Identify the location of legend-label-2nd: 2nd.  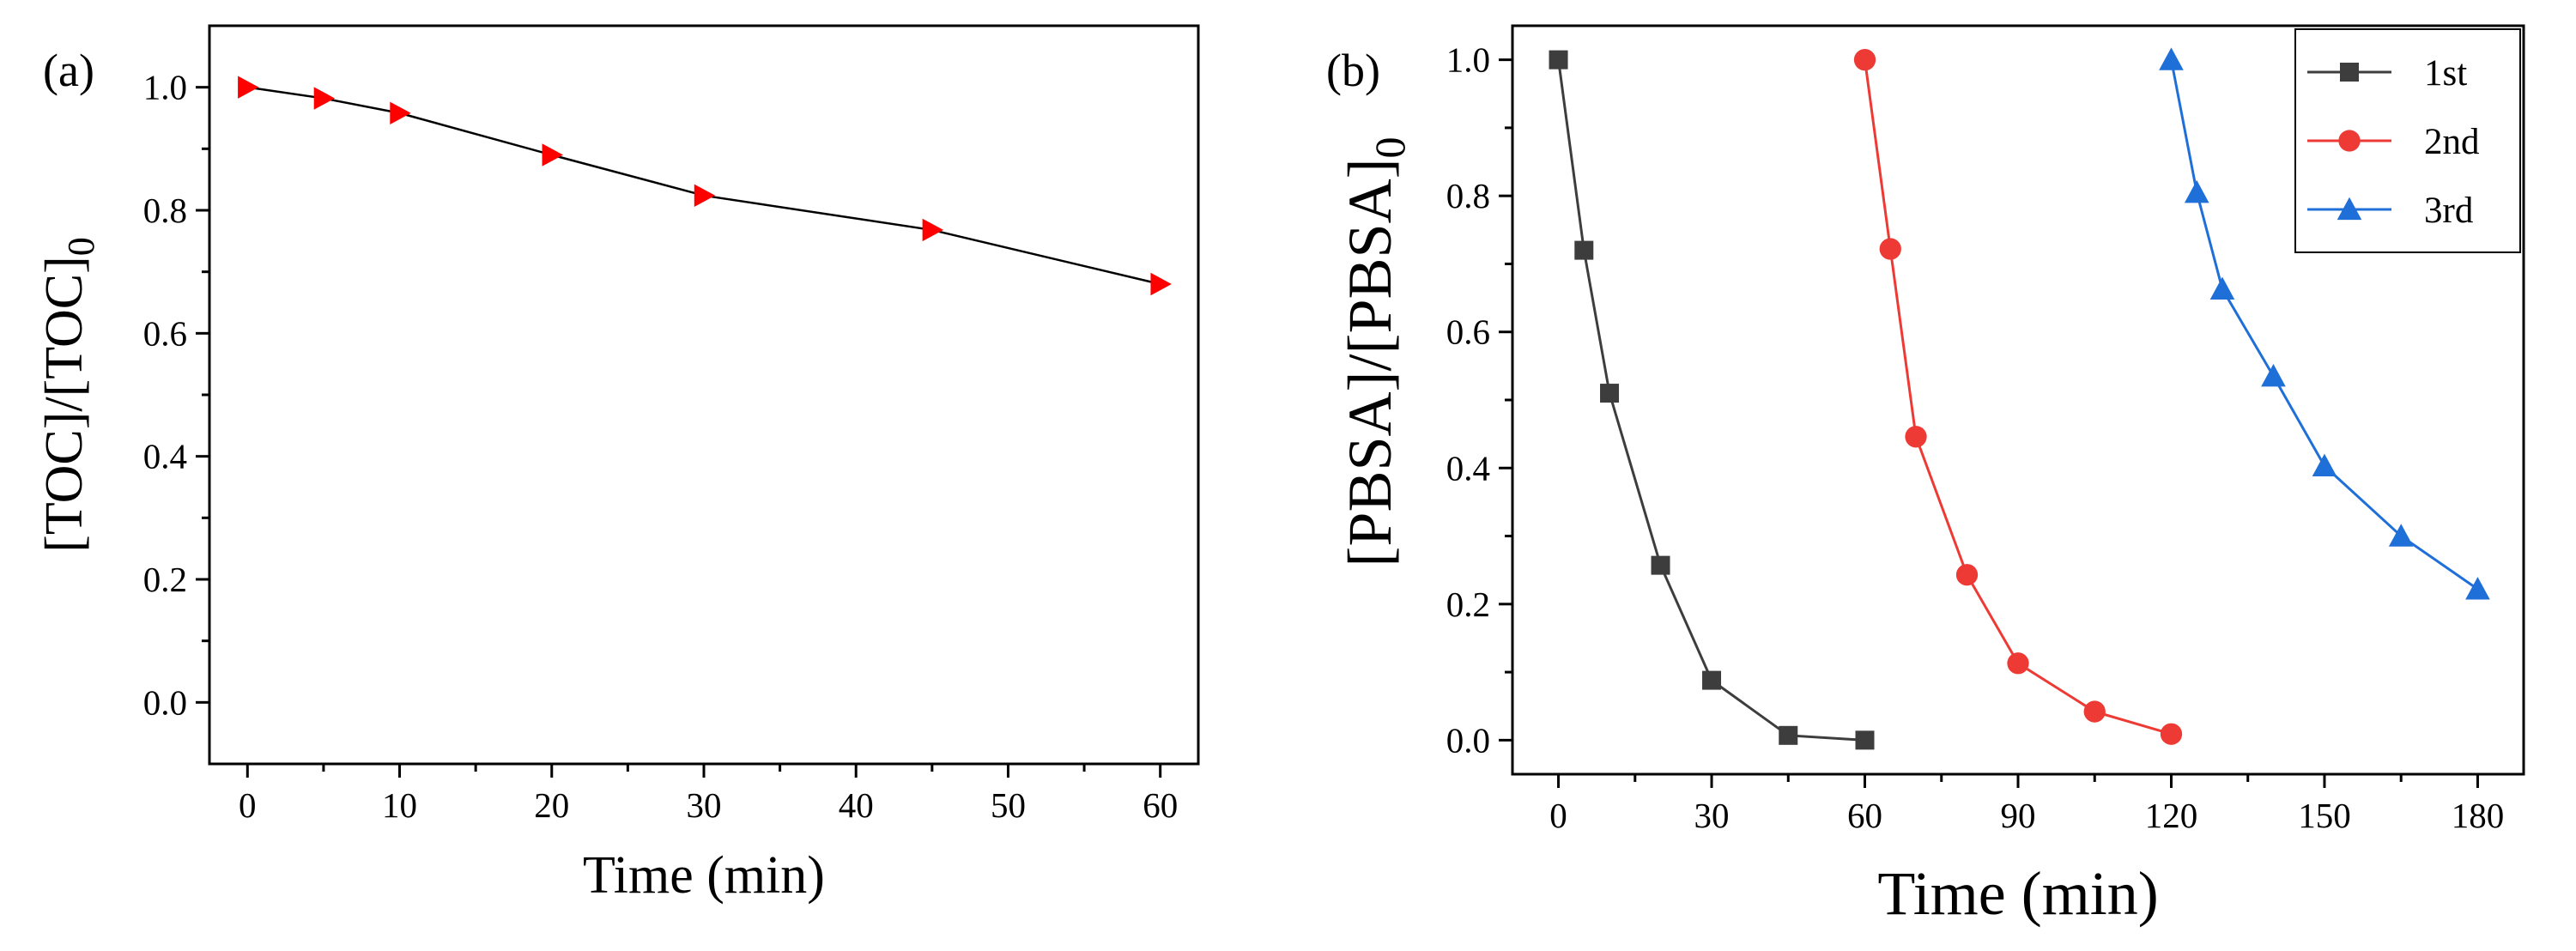
(2452, 142).